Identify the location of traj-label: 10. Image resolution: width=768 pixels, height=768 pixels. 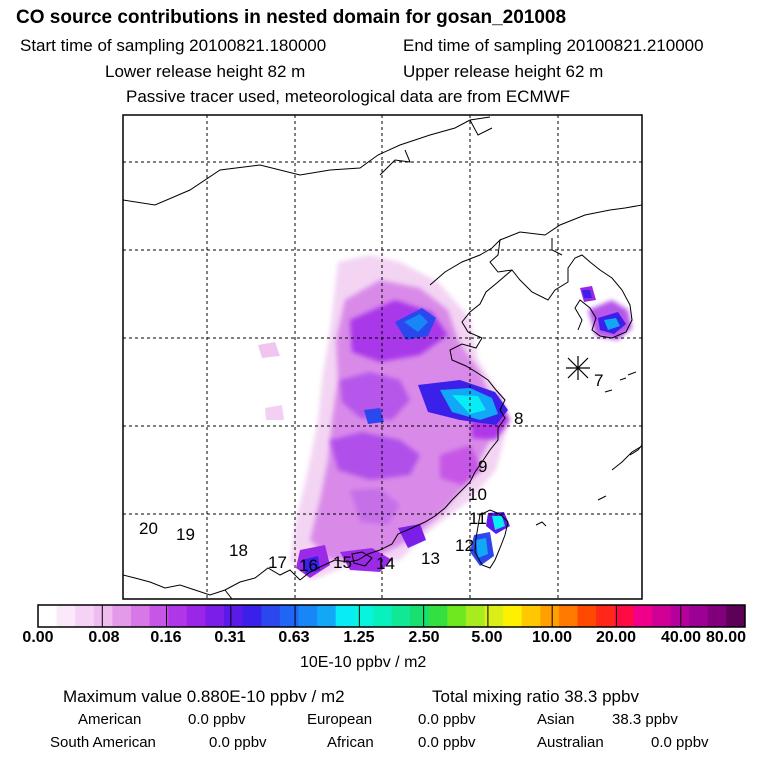
(477, 494).